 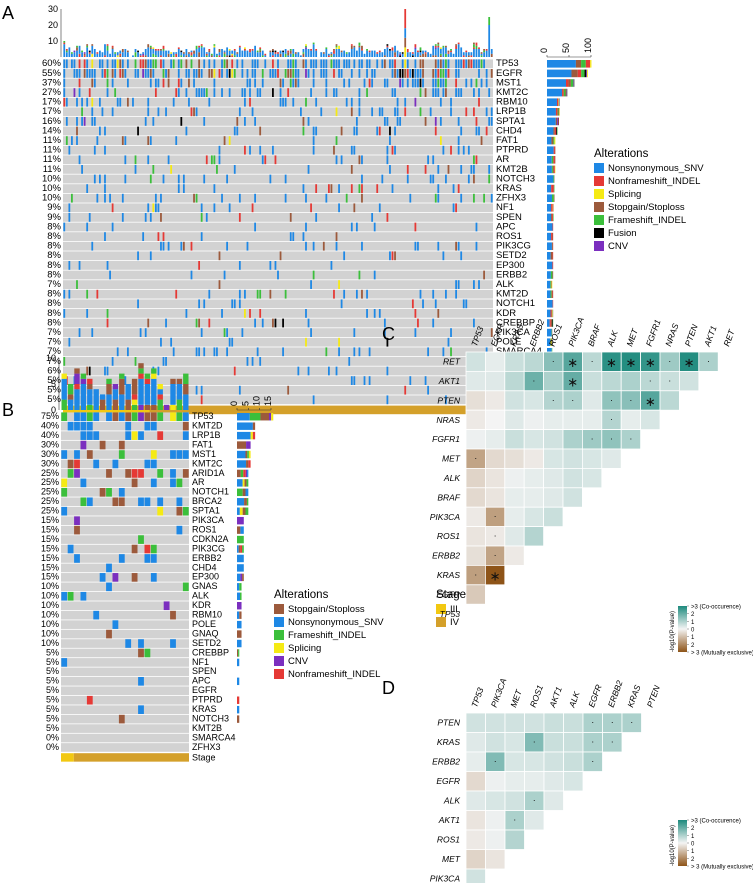 What do you see at coordinates (612, 742) in the screenshot?
I see `significance-mark: ·` at bounding box center [612, 742].